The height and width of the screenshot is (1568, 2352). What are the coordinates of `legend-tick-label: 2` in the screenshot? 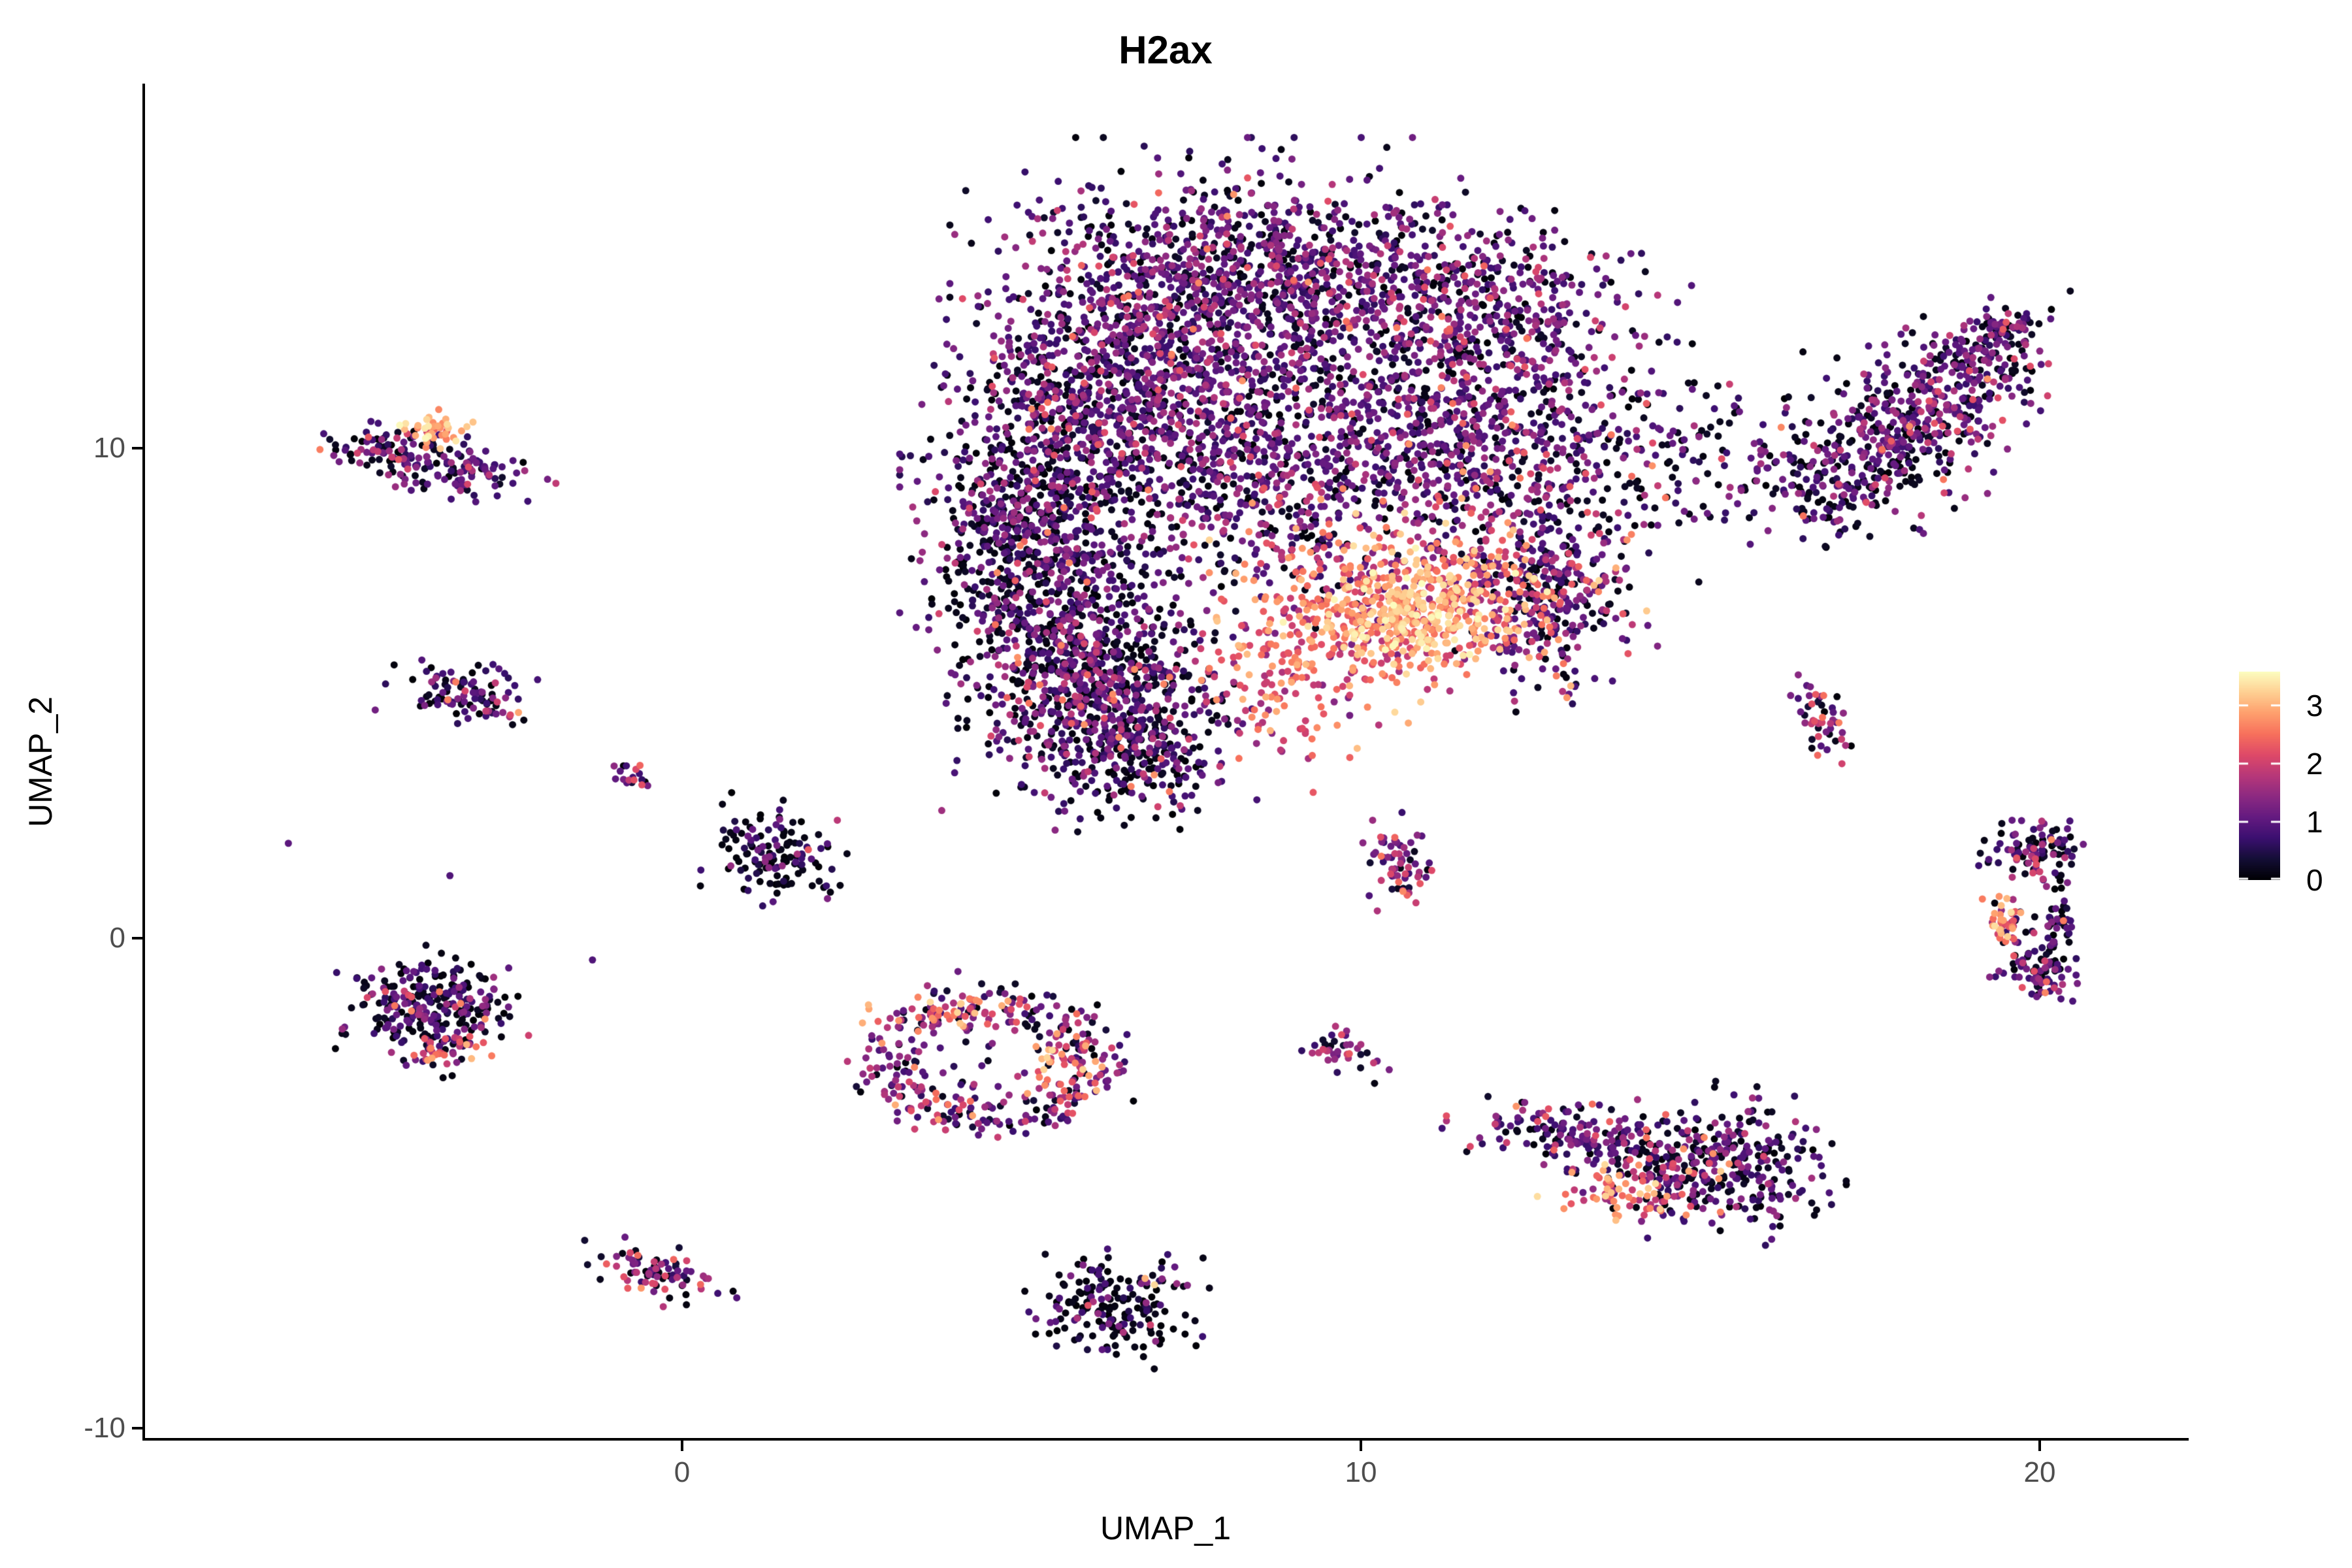 It's located at (2314, 763).